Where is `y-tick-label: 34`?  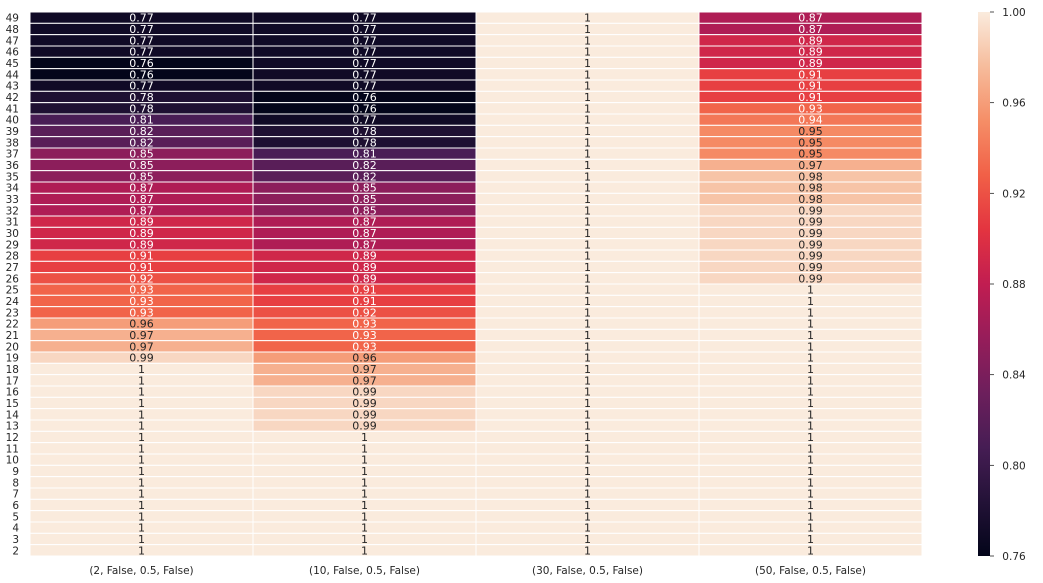
y-tick-label: 34 is located at coordinates (13, 189).